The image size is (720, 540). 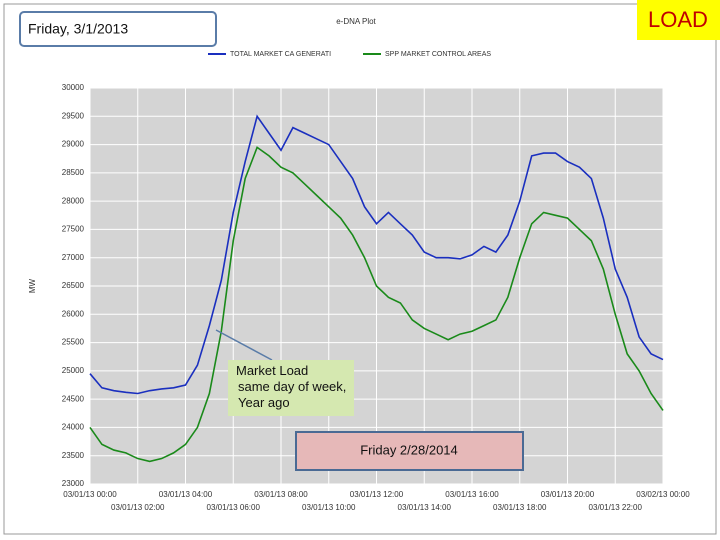 I want to click on legend-label: SPP MARKET CONTROL AREAS, so click(x=438, y=54).